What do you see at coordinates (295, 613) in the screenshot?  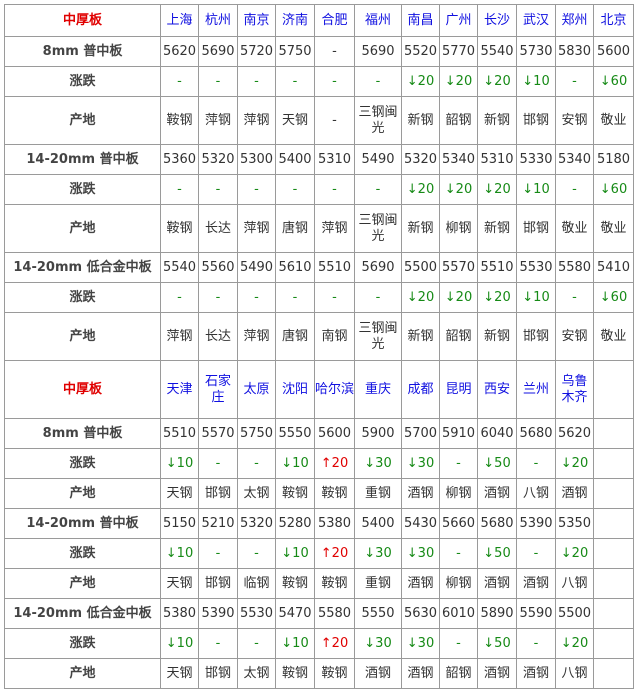 I see `price-cell: 5470` at bounding box center [295, 613].